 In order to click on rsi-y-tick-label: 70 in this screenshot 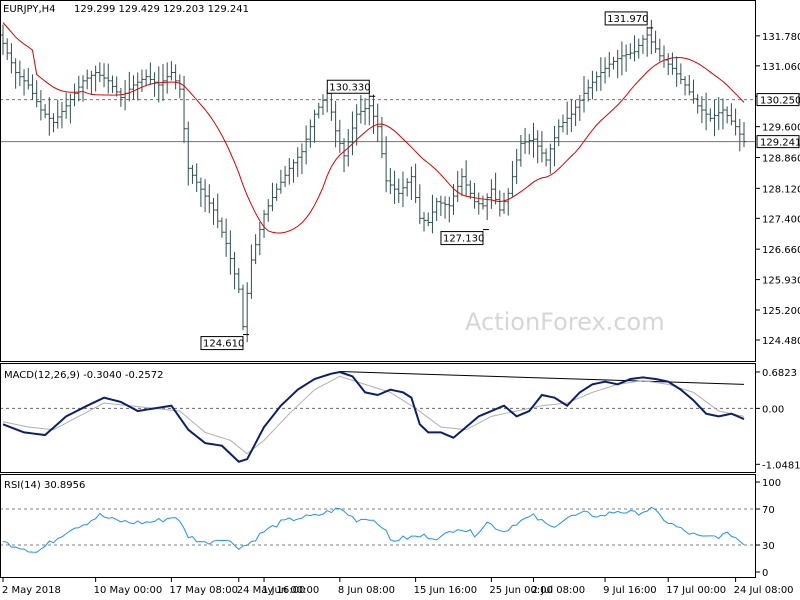, I will do `click(768, 510)`.